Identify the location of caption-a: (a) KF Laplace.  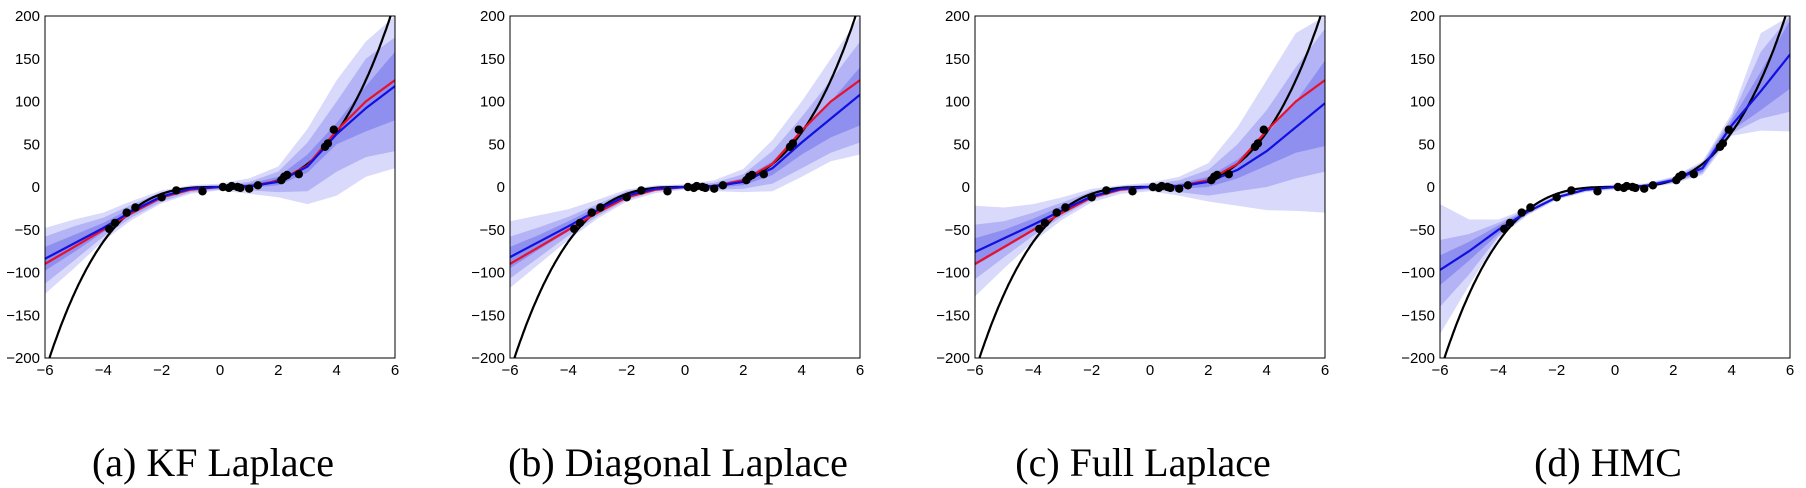
(213, 462).